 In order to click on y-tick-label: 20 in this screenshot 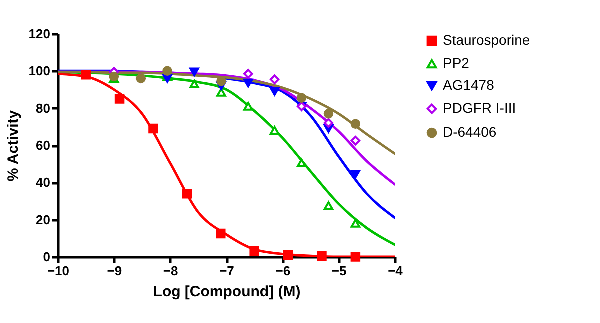, I will do `click(43, 220)`.